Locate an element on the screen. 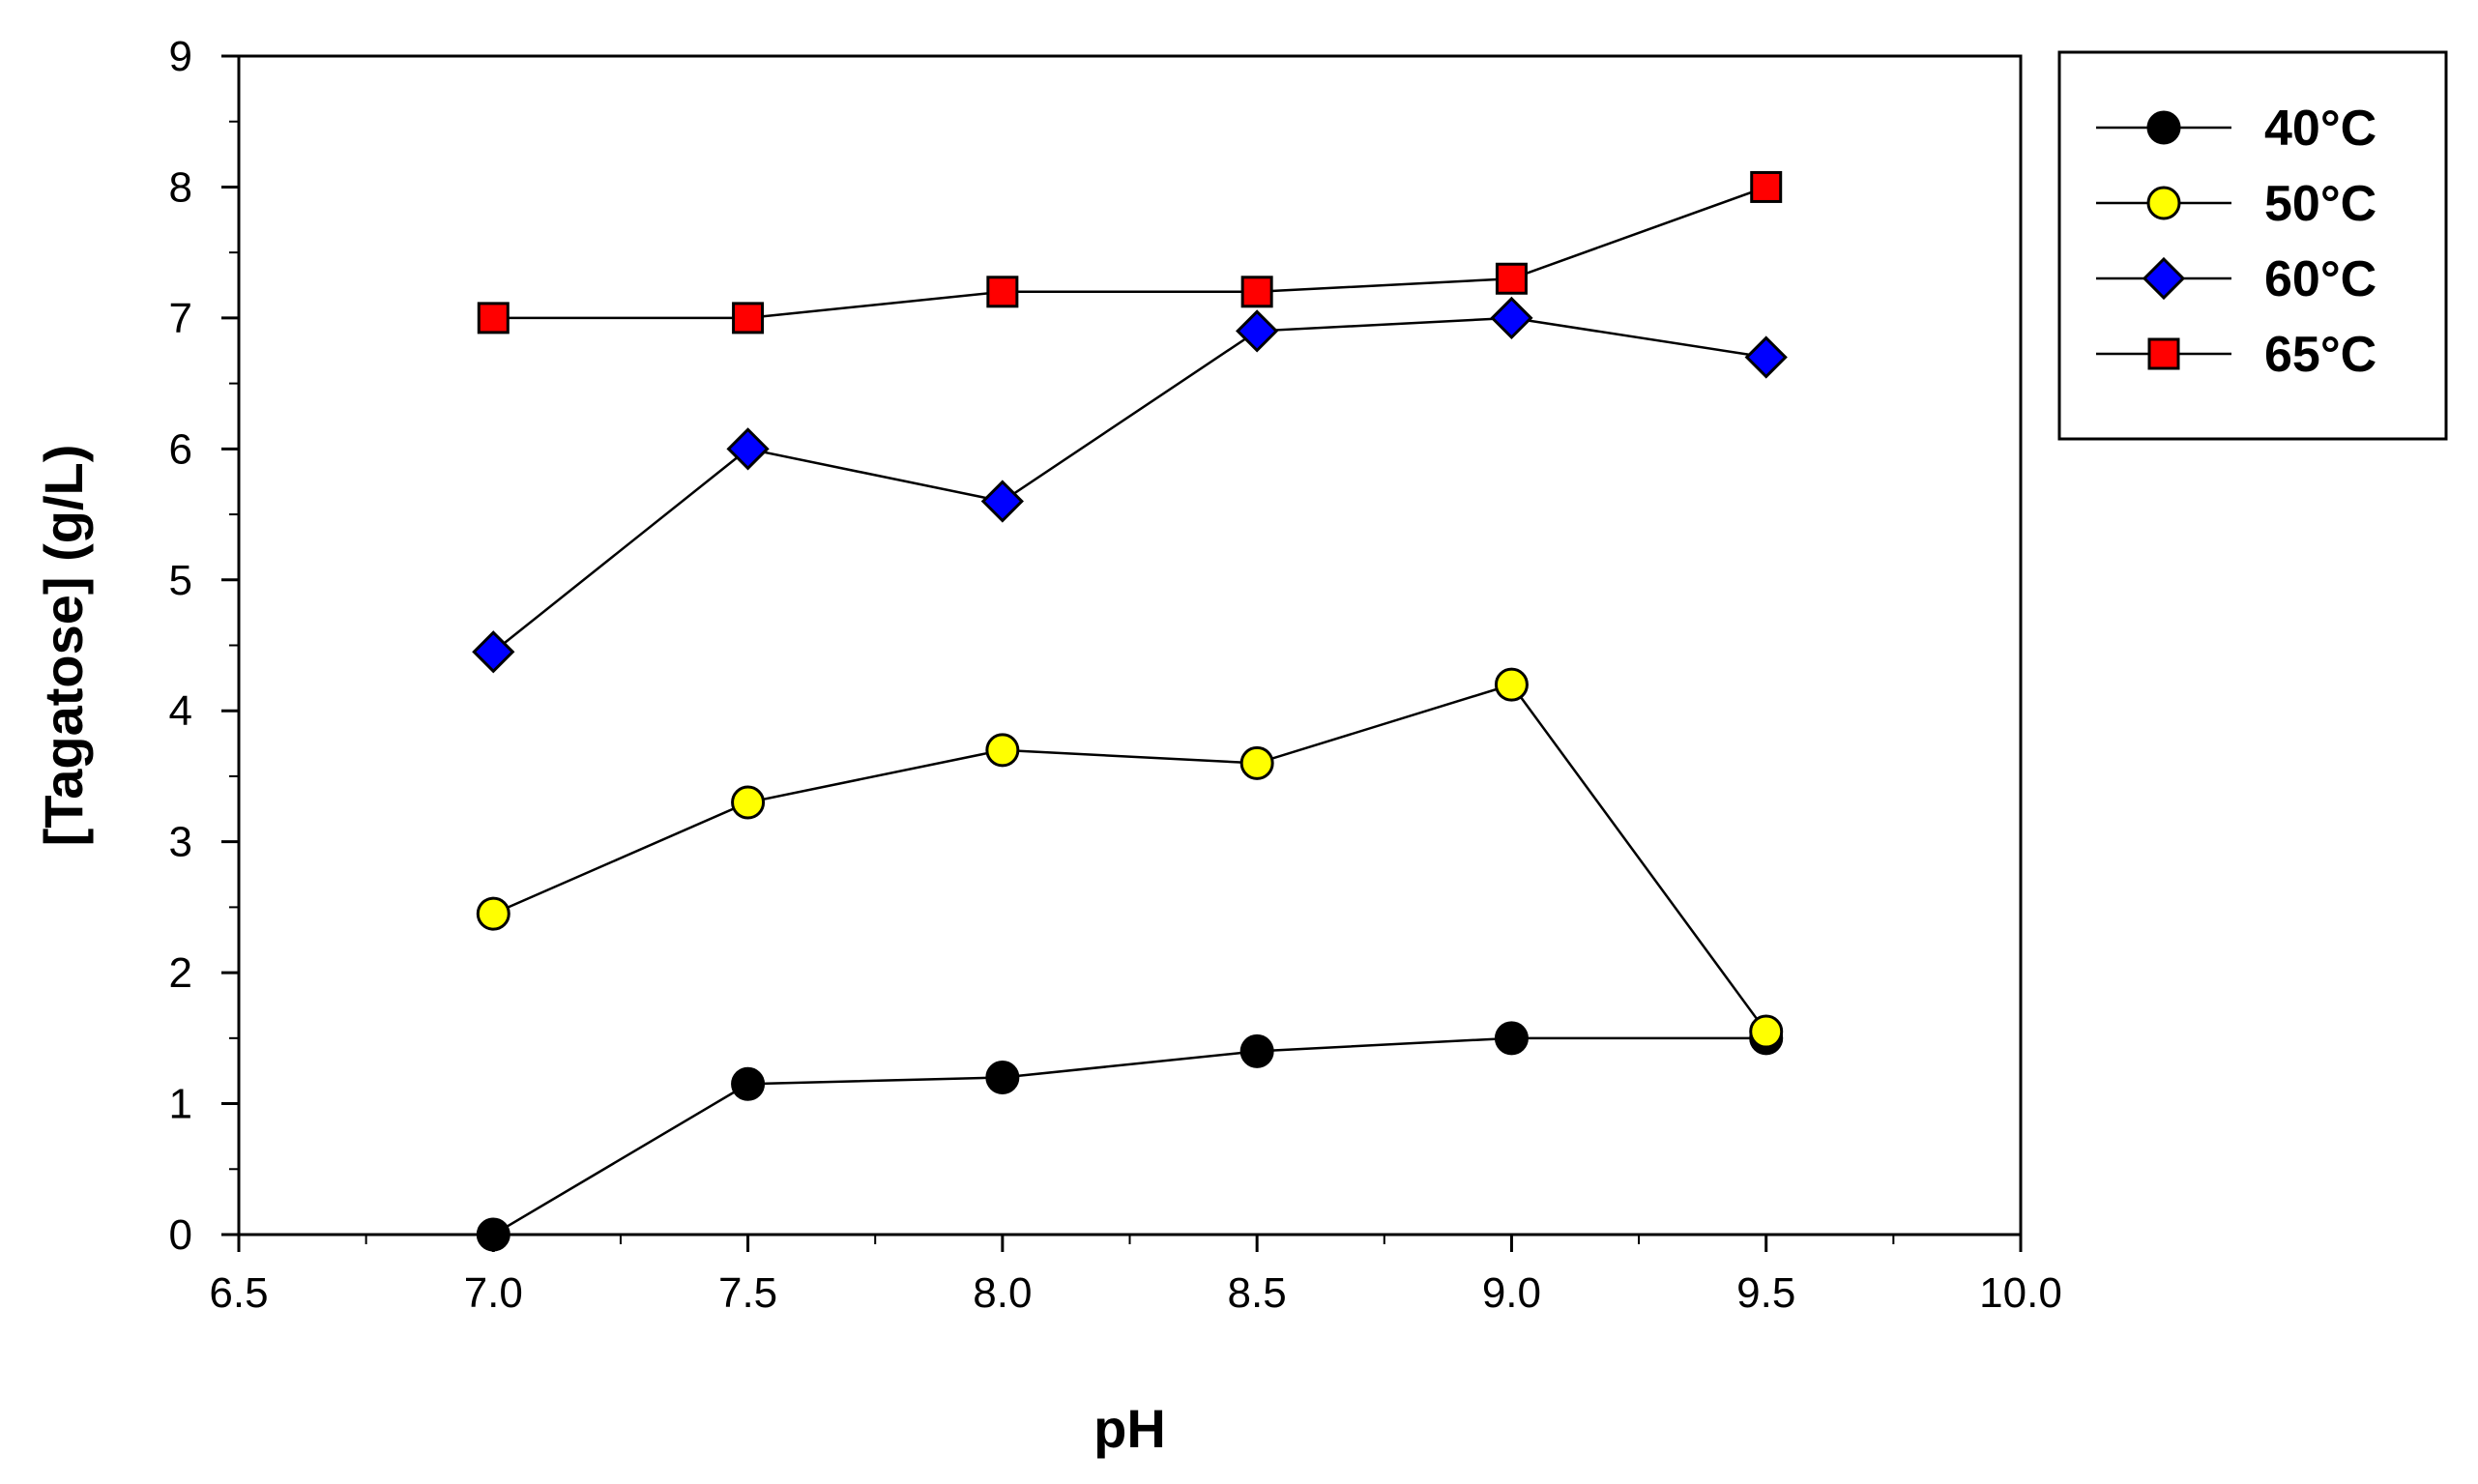  series-65c is located at coordinates (1130, 252).